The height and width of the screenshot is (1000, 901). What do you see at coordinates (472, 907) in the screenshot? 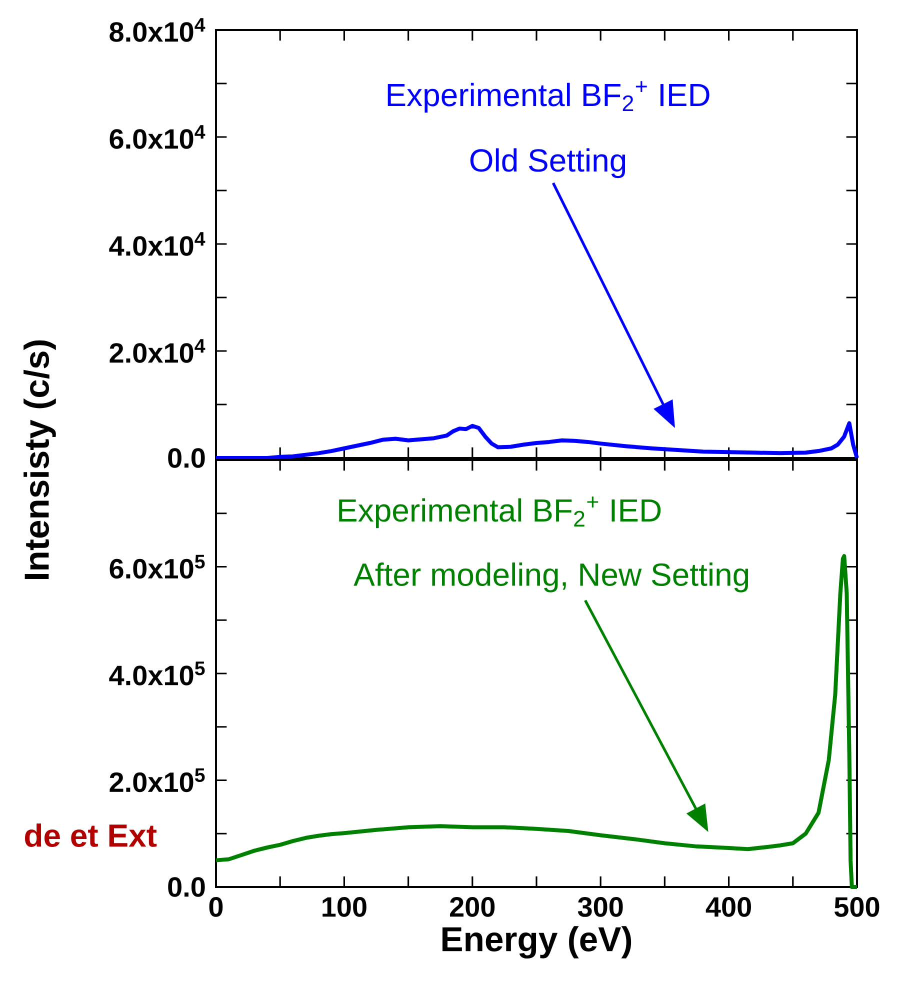
I see `x-tick-label: 200` at bounding box center [472, 907].